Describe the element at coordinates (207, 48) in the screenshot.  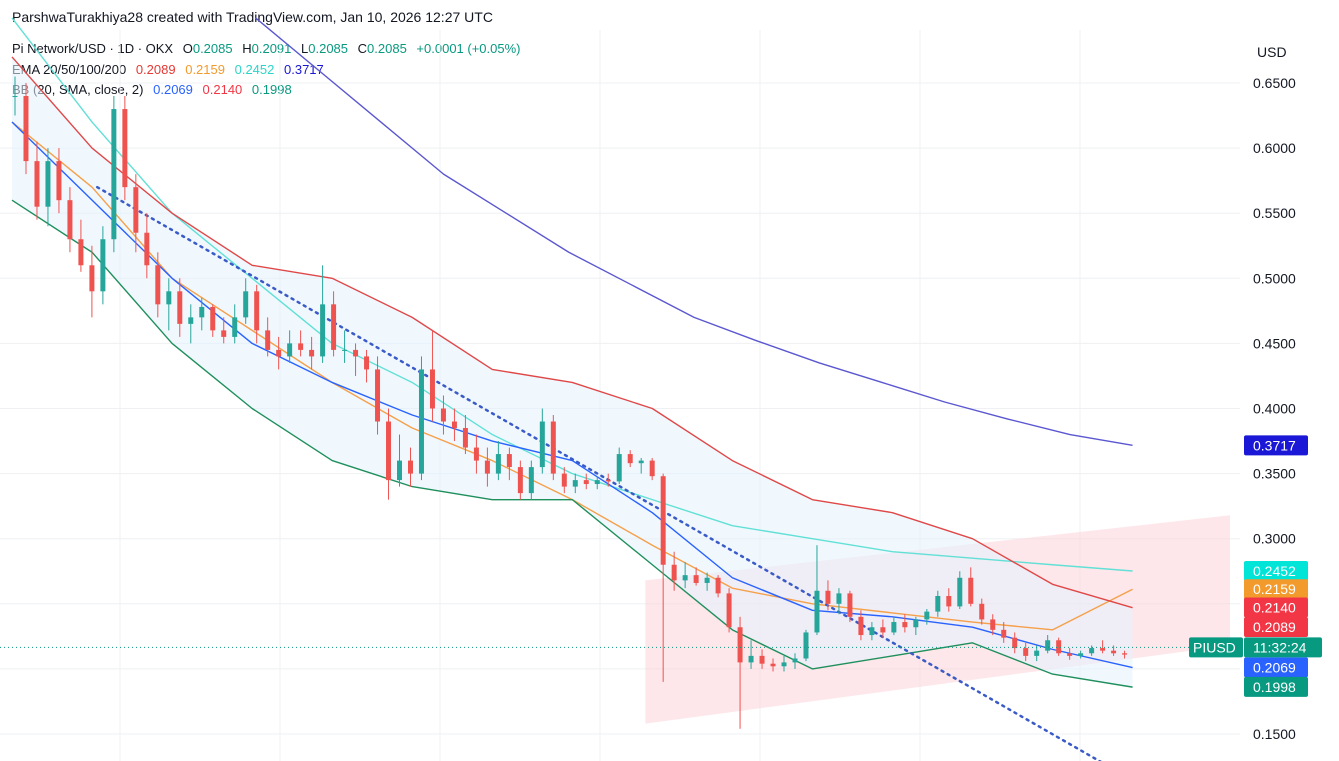
I see `open-value: O0.2085` at that location.